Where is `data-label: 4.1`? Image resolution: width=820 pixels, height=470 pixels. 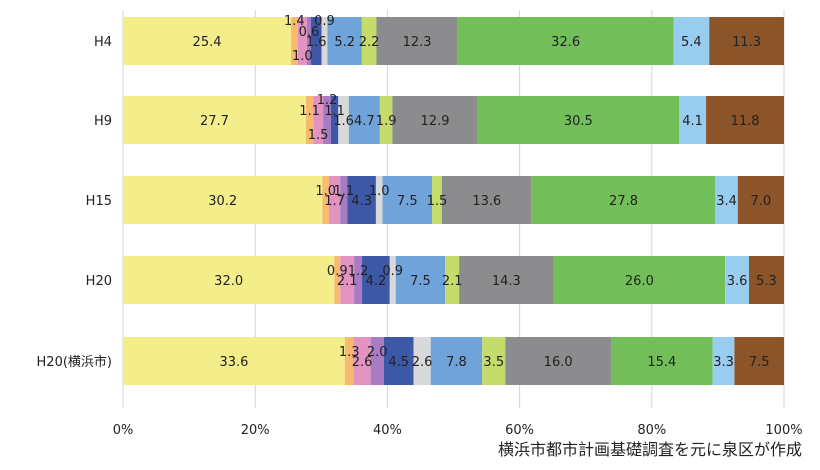 data-label: 4.1 is located at coordinates (692, 121).